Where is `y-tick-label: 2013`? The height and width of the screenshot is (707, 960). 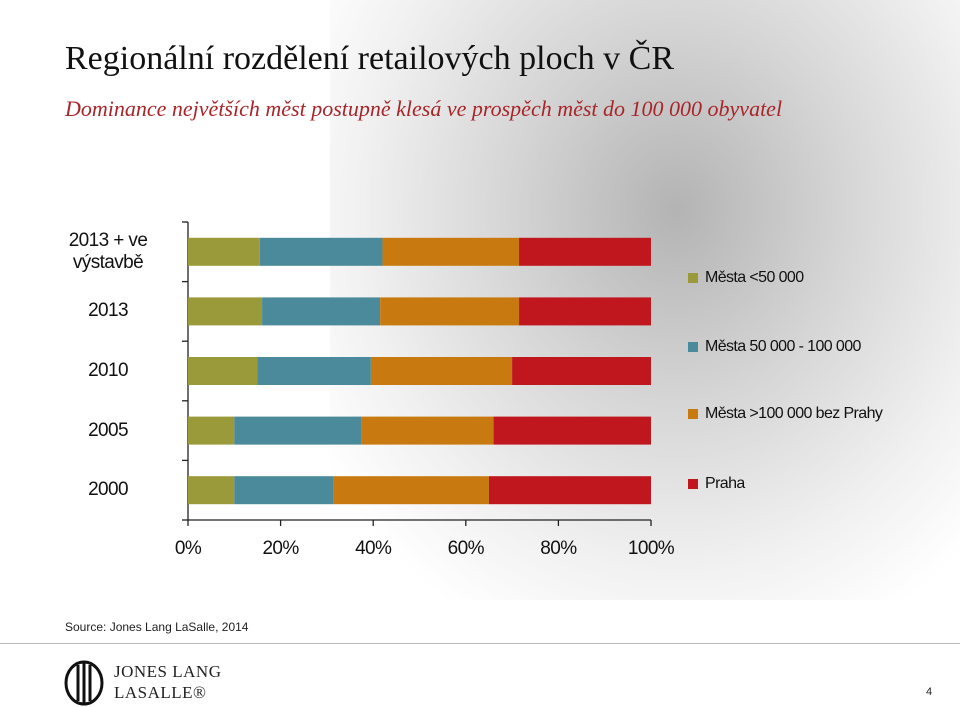 y-tick-label: 2013 is located at coordinates (108, 311).